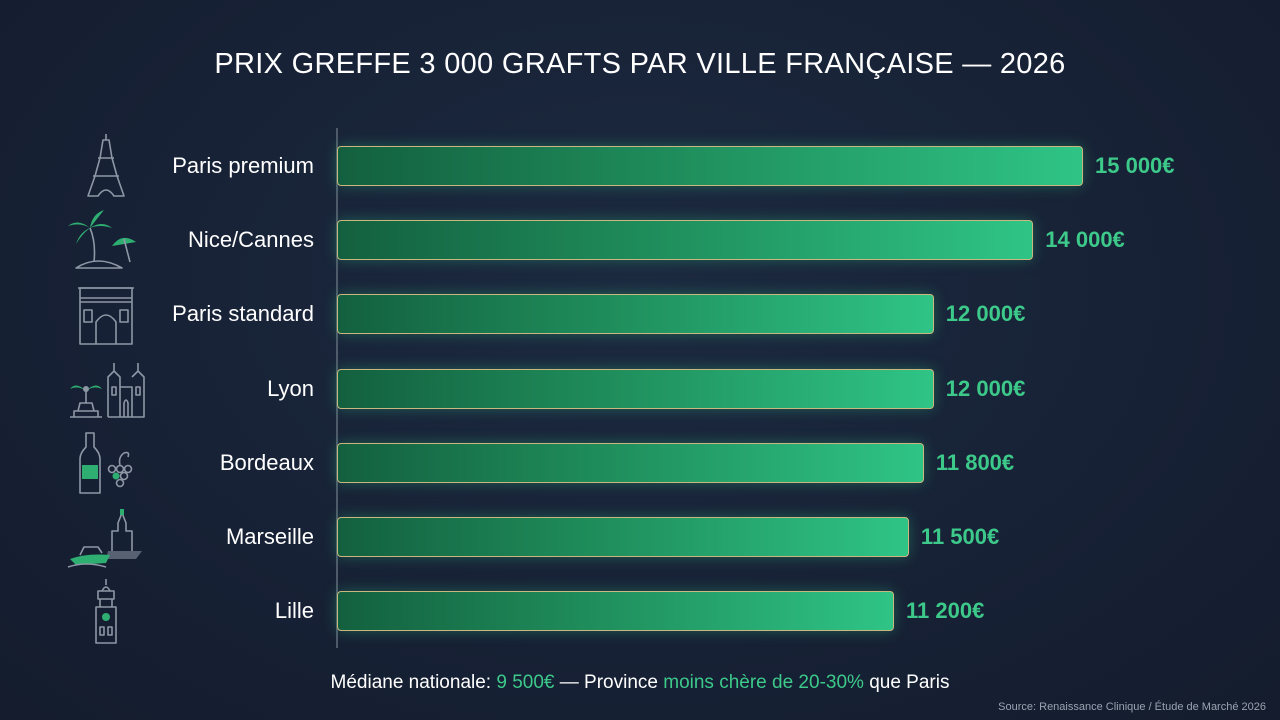 This screenshot has width=1280, height=720. What do you see at coordinates (269, 536) in the screenshot?
I see `category-label: Marseille` at bounding box center [269, 536].